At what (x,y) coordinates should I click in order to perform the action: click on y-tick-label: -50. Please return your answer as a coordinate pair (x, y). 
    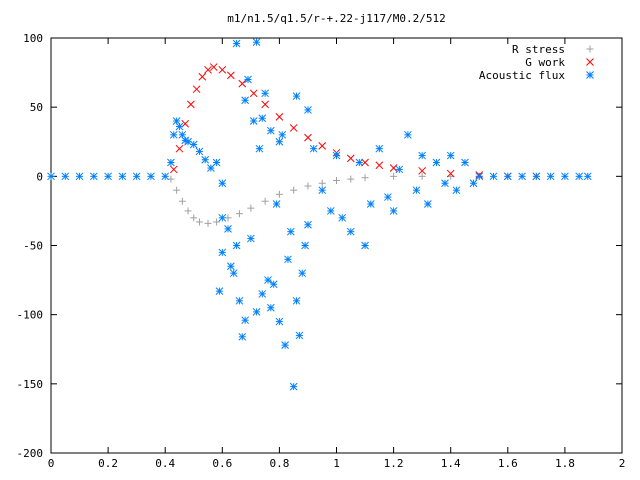
    Looking at the image, I should click on (33, 246).